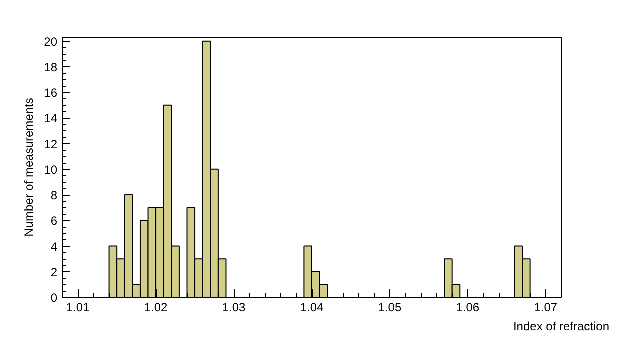 The width and height of the screenshot is (623, 337). What do you see at coordinates (54, 221) in the screenshot?
I see `y-tick-label: 6` at bounding box center [54, 221].